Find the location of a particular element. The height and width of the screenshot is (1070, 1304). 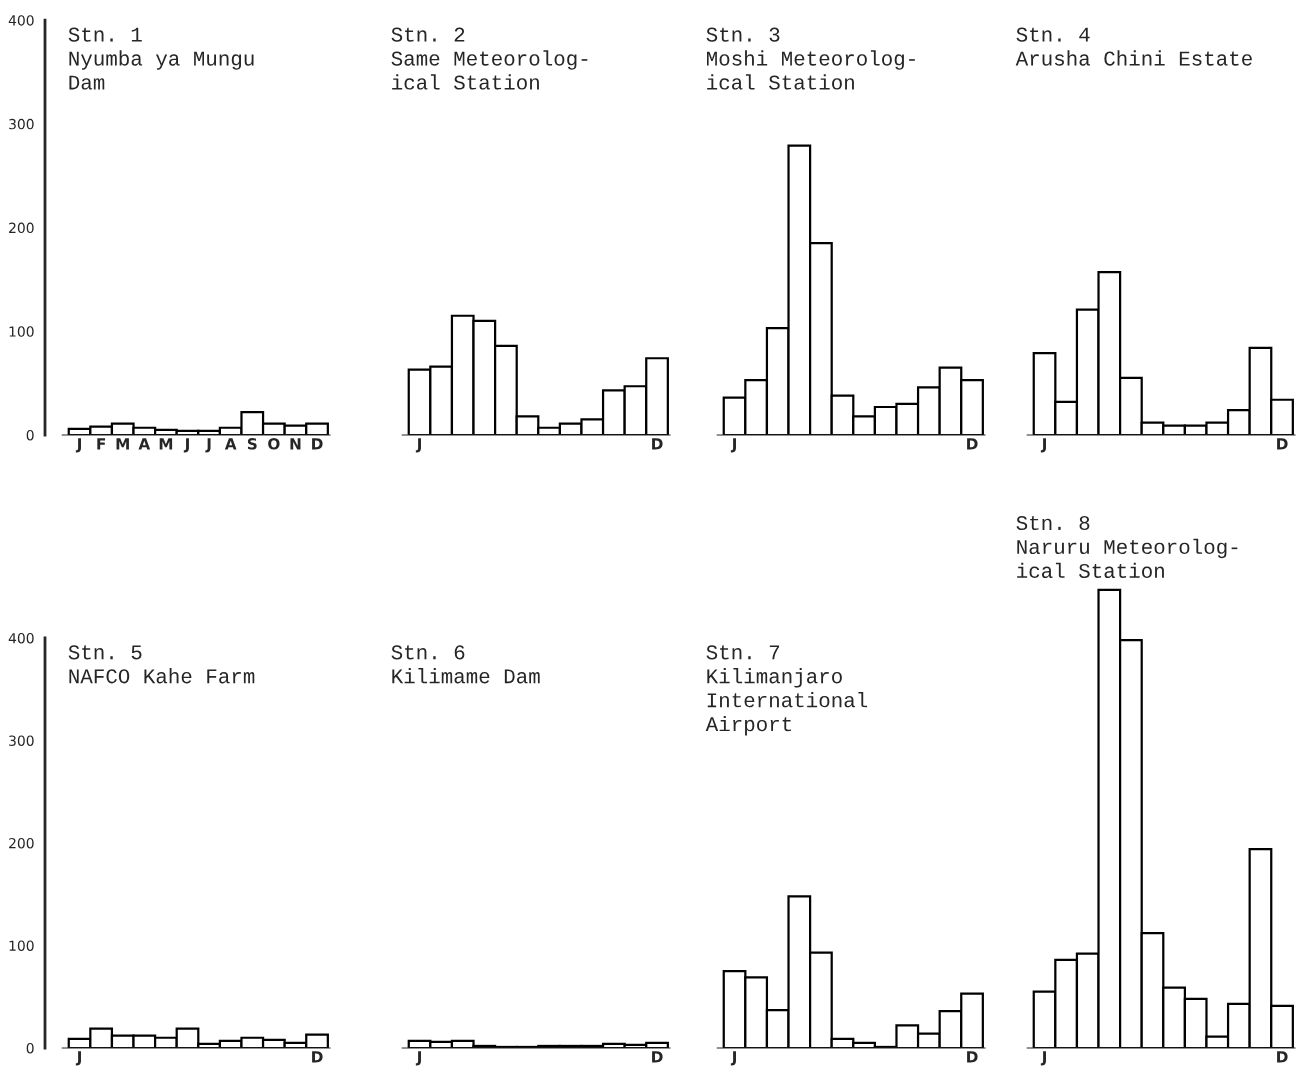

chart-subtitle: Naruru Meteorolog- ical Station is located at coordinates (1127, 558).